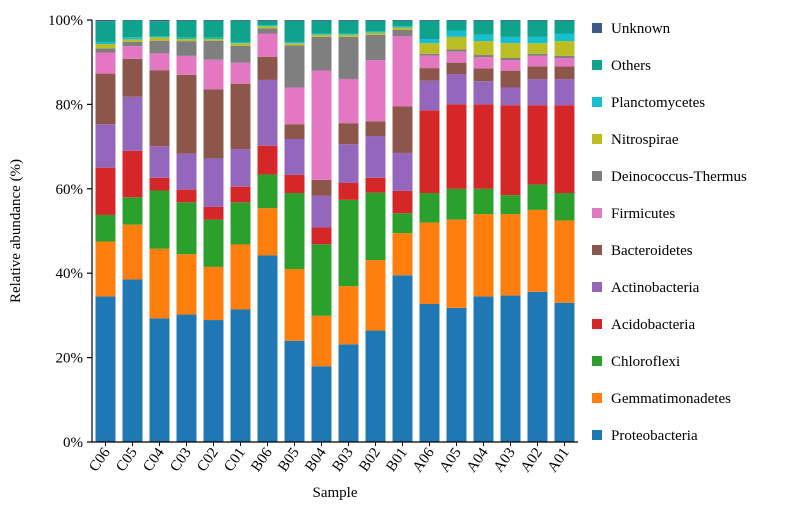 This screenshot has height=506, width=800. Describe the element at coordinates (294, 44) in the screenshot. I see `bar-segment-b05-nitrospirae` at that location.